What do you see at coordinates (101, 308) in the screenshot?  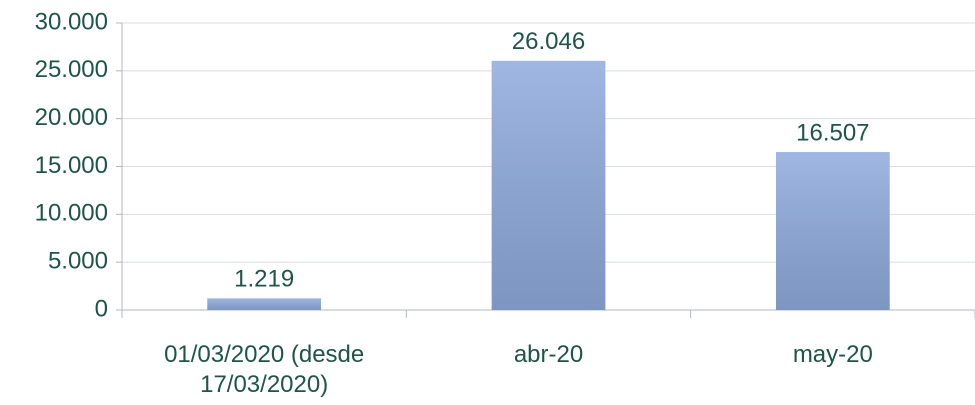 I see `y-tick-label: 0` at bounding box center [101, 308].